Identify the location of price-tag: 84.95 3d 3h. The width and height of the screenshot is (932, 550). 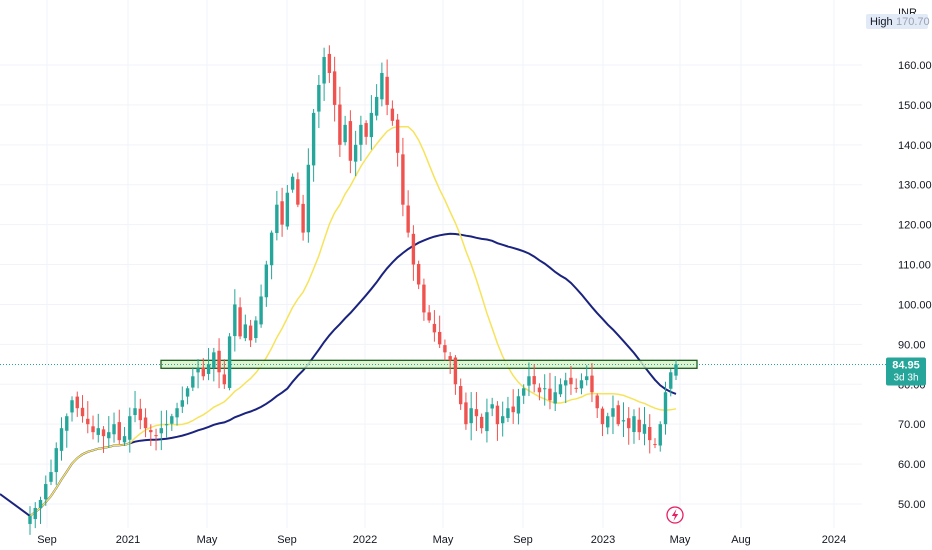
(906, 371).